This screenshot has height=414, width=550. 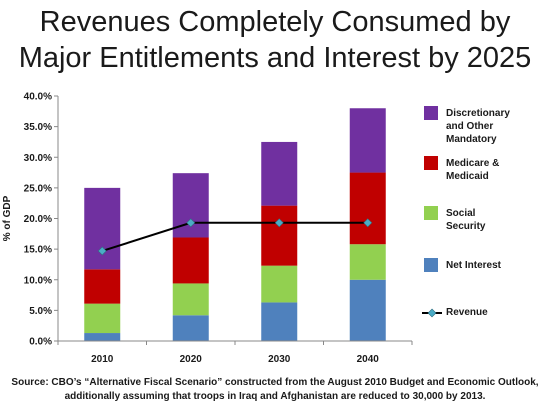 What do you see at coordinates (102, 359) in the screenshot?
I see `x-tick-label-2010: 2010` at bounding box center [102, 359].